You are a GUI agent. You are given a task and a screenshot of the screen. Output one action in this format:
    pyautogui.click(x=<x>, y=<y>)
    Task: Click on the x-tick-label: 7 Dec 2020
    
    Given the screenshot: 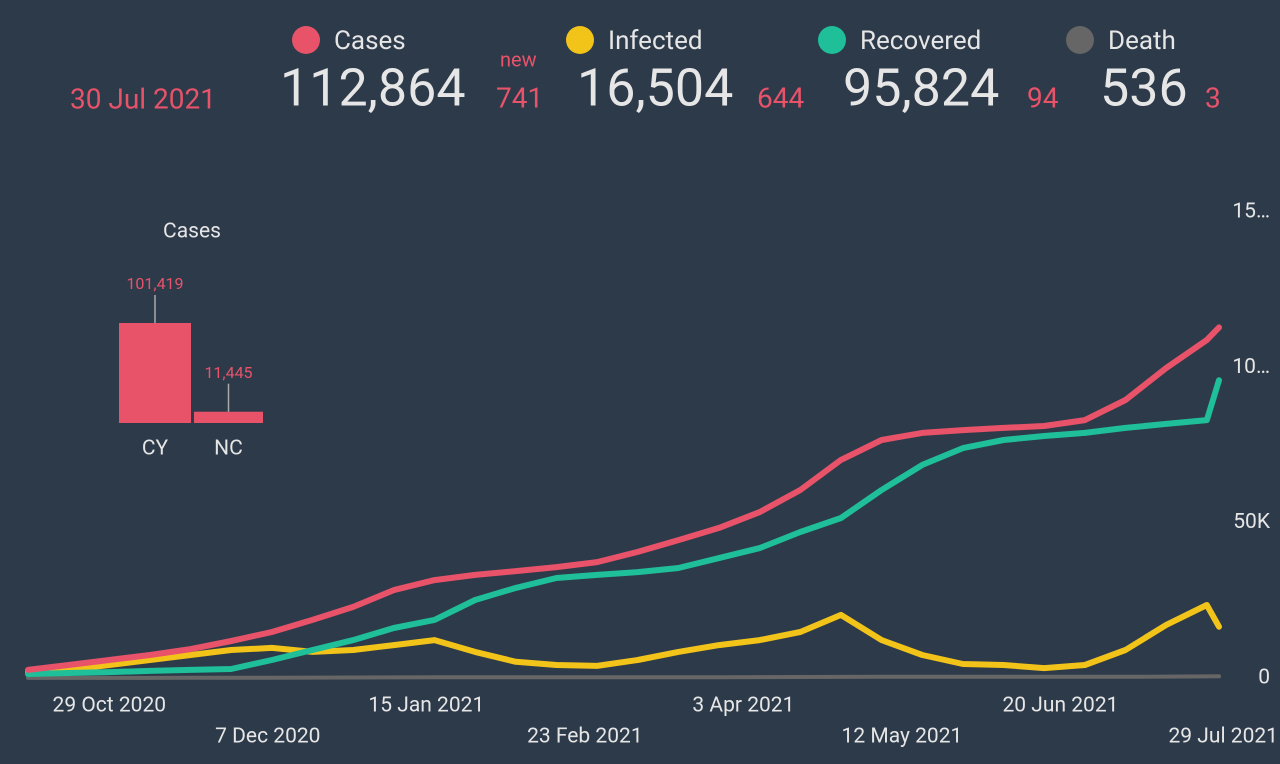 What is the action you would take?
    pyautogui.click(x=267, y=737)
    